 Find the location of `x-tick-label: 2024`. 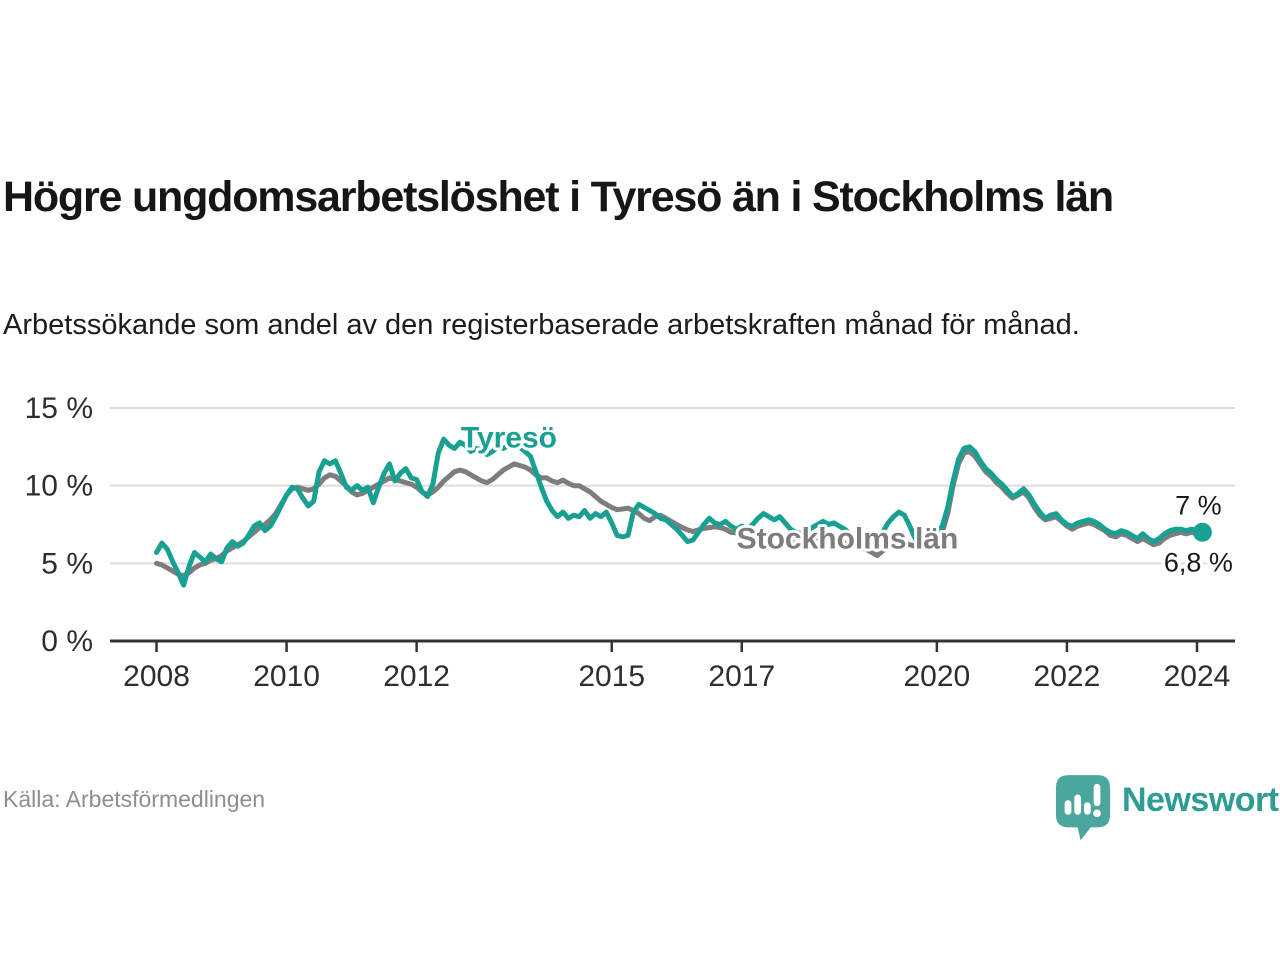

x-tick-label: 2024 is located at coordinates (1197, 676).